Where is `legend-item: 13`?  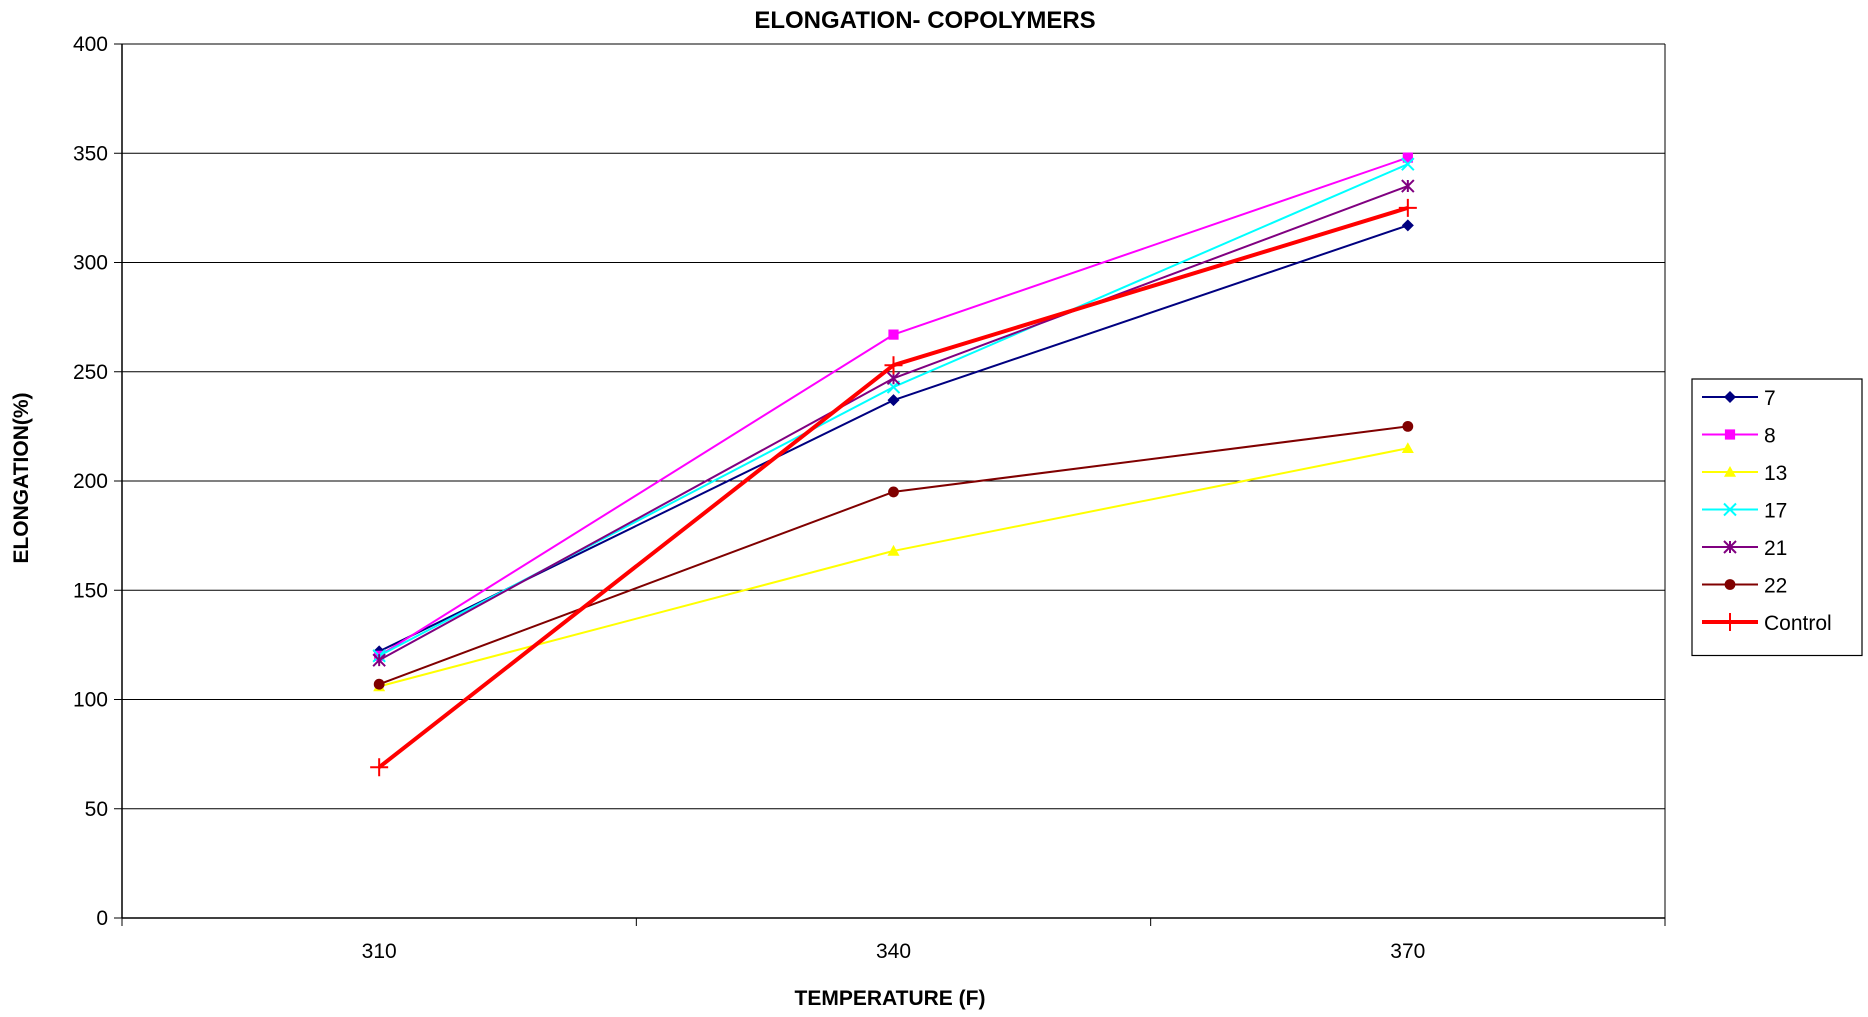 legend-item: 13 is located at coordinates (1744, 473).